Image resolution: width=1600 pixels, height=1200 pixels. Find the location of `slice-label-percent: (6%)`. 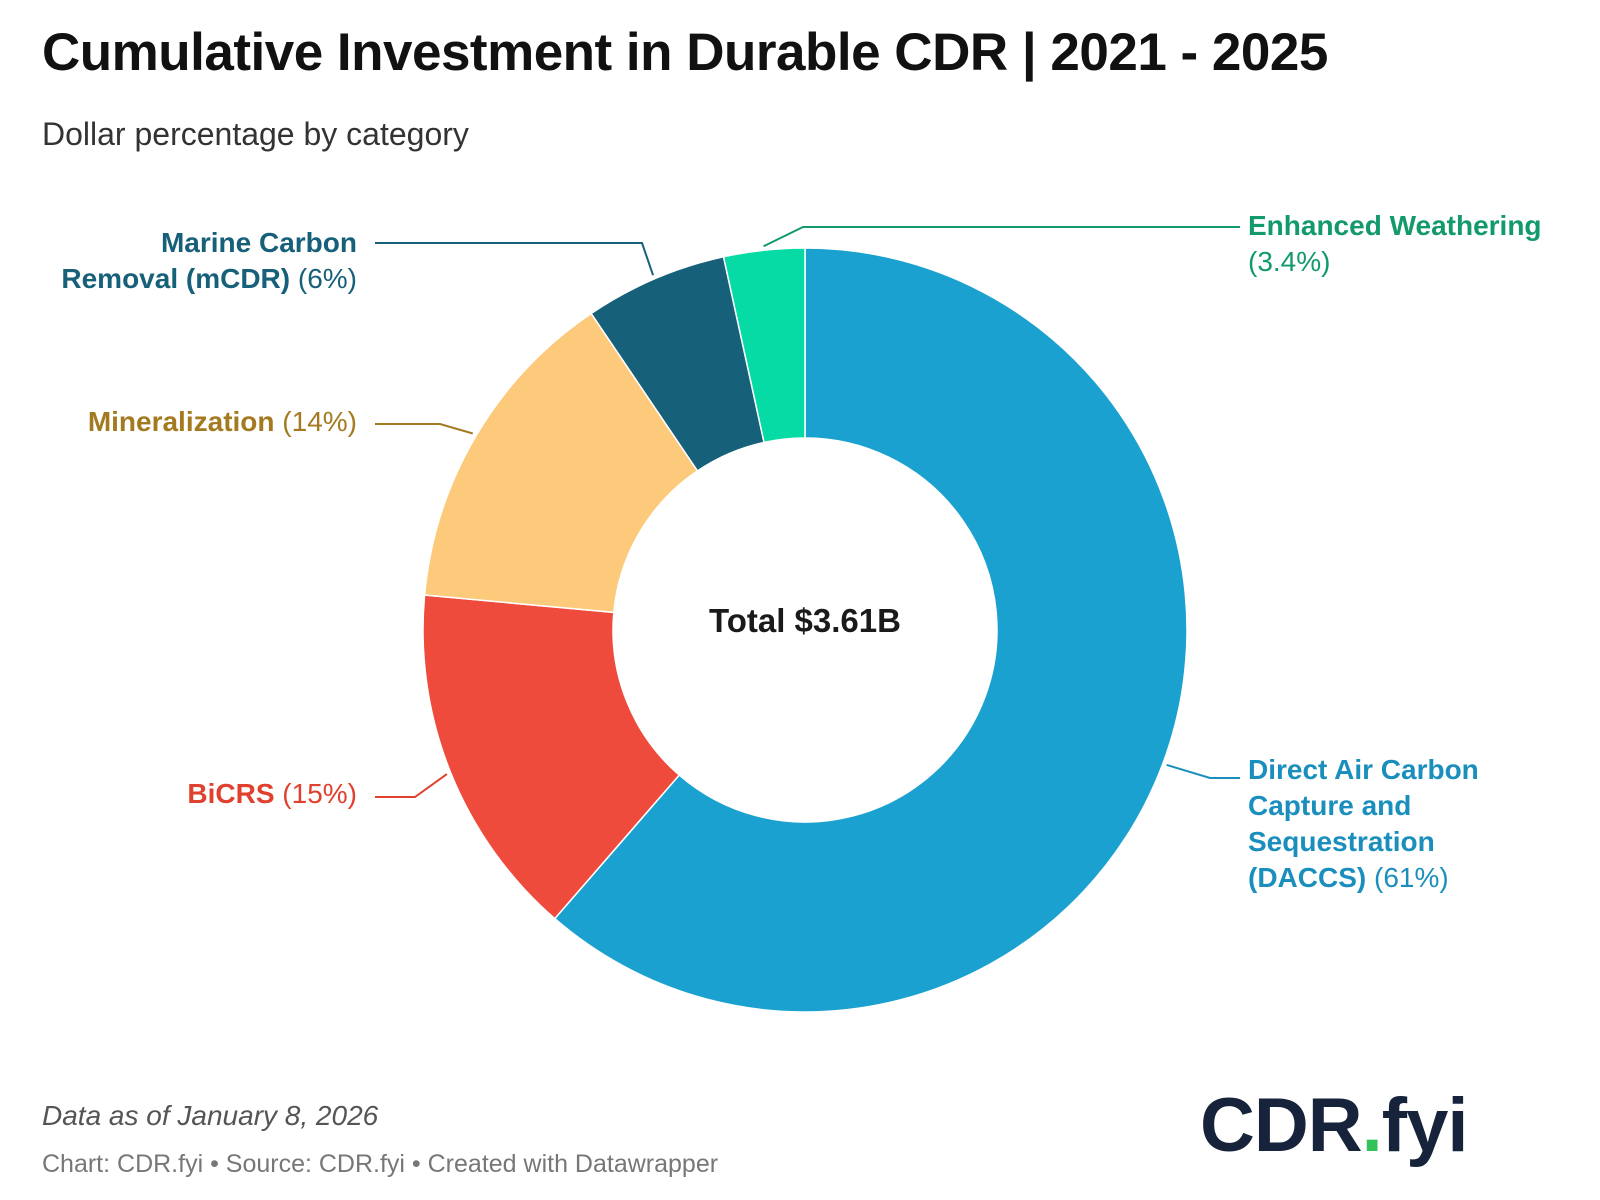

slice-label-percent: (6%) is located at coordinates (327, 278).